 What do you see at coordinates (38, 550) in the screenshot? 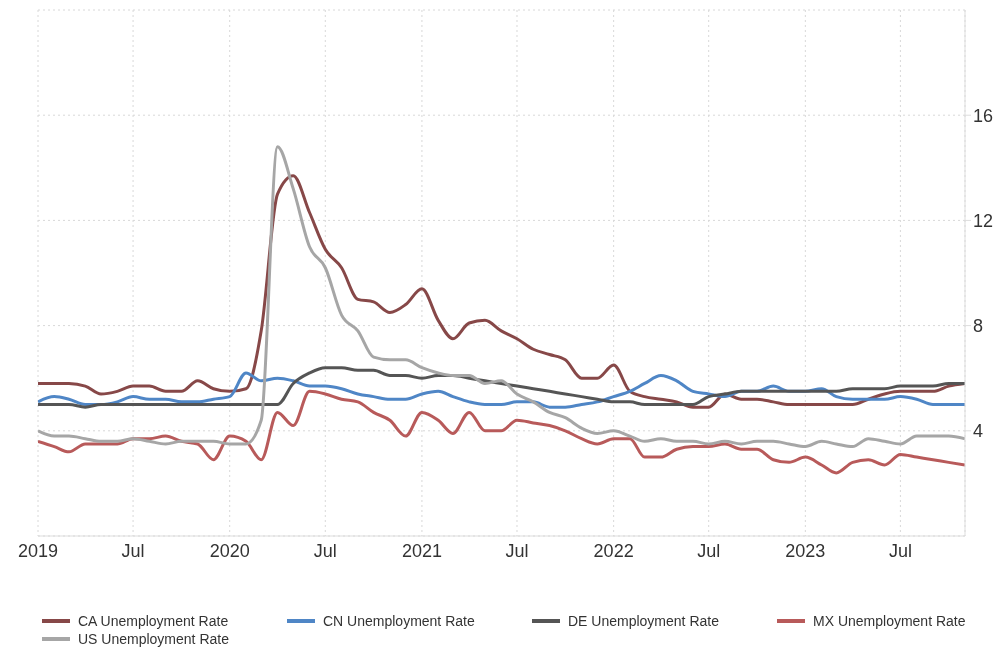
I see `x-tick-label: 2019` at bounding box center [38, 550].